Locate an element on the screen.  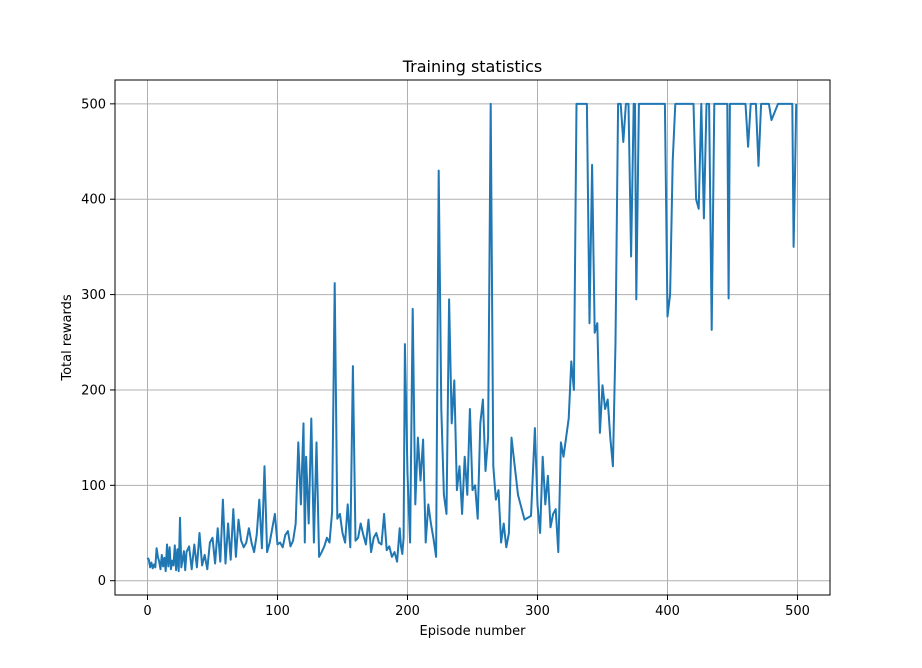
y-tick-label: 0 is located at coordinates (102, 581).